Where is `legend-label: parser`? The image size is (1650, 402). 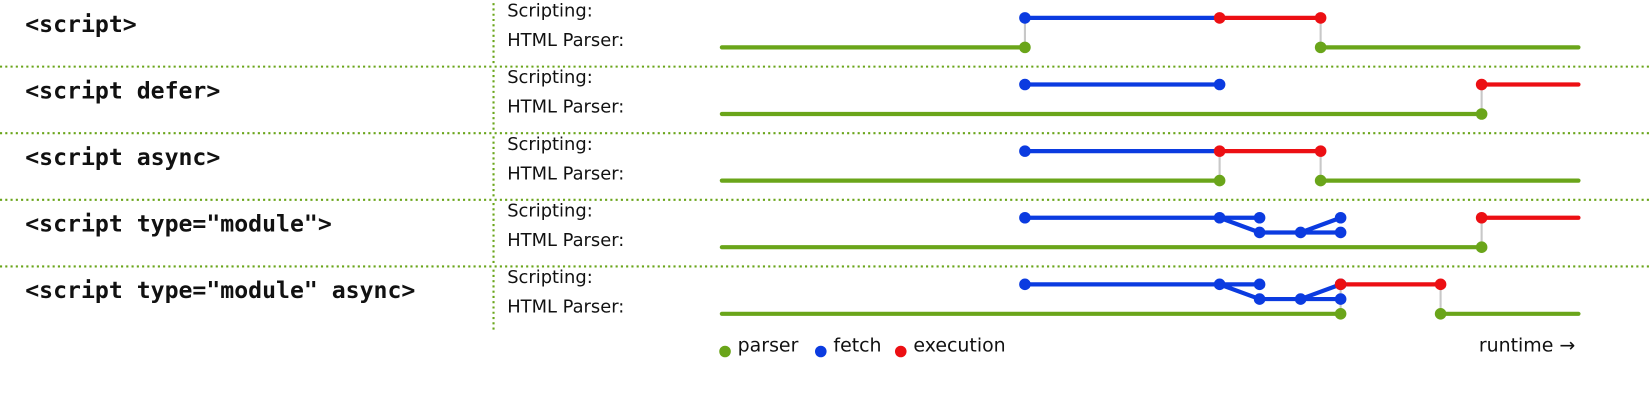 legend-label: parser is located at coordinates (768, 346).